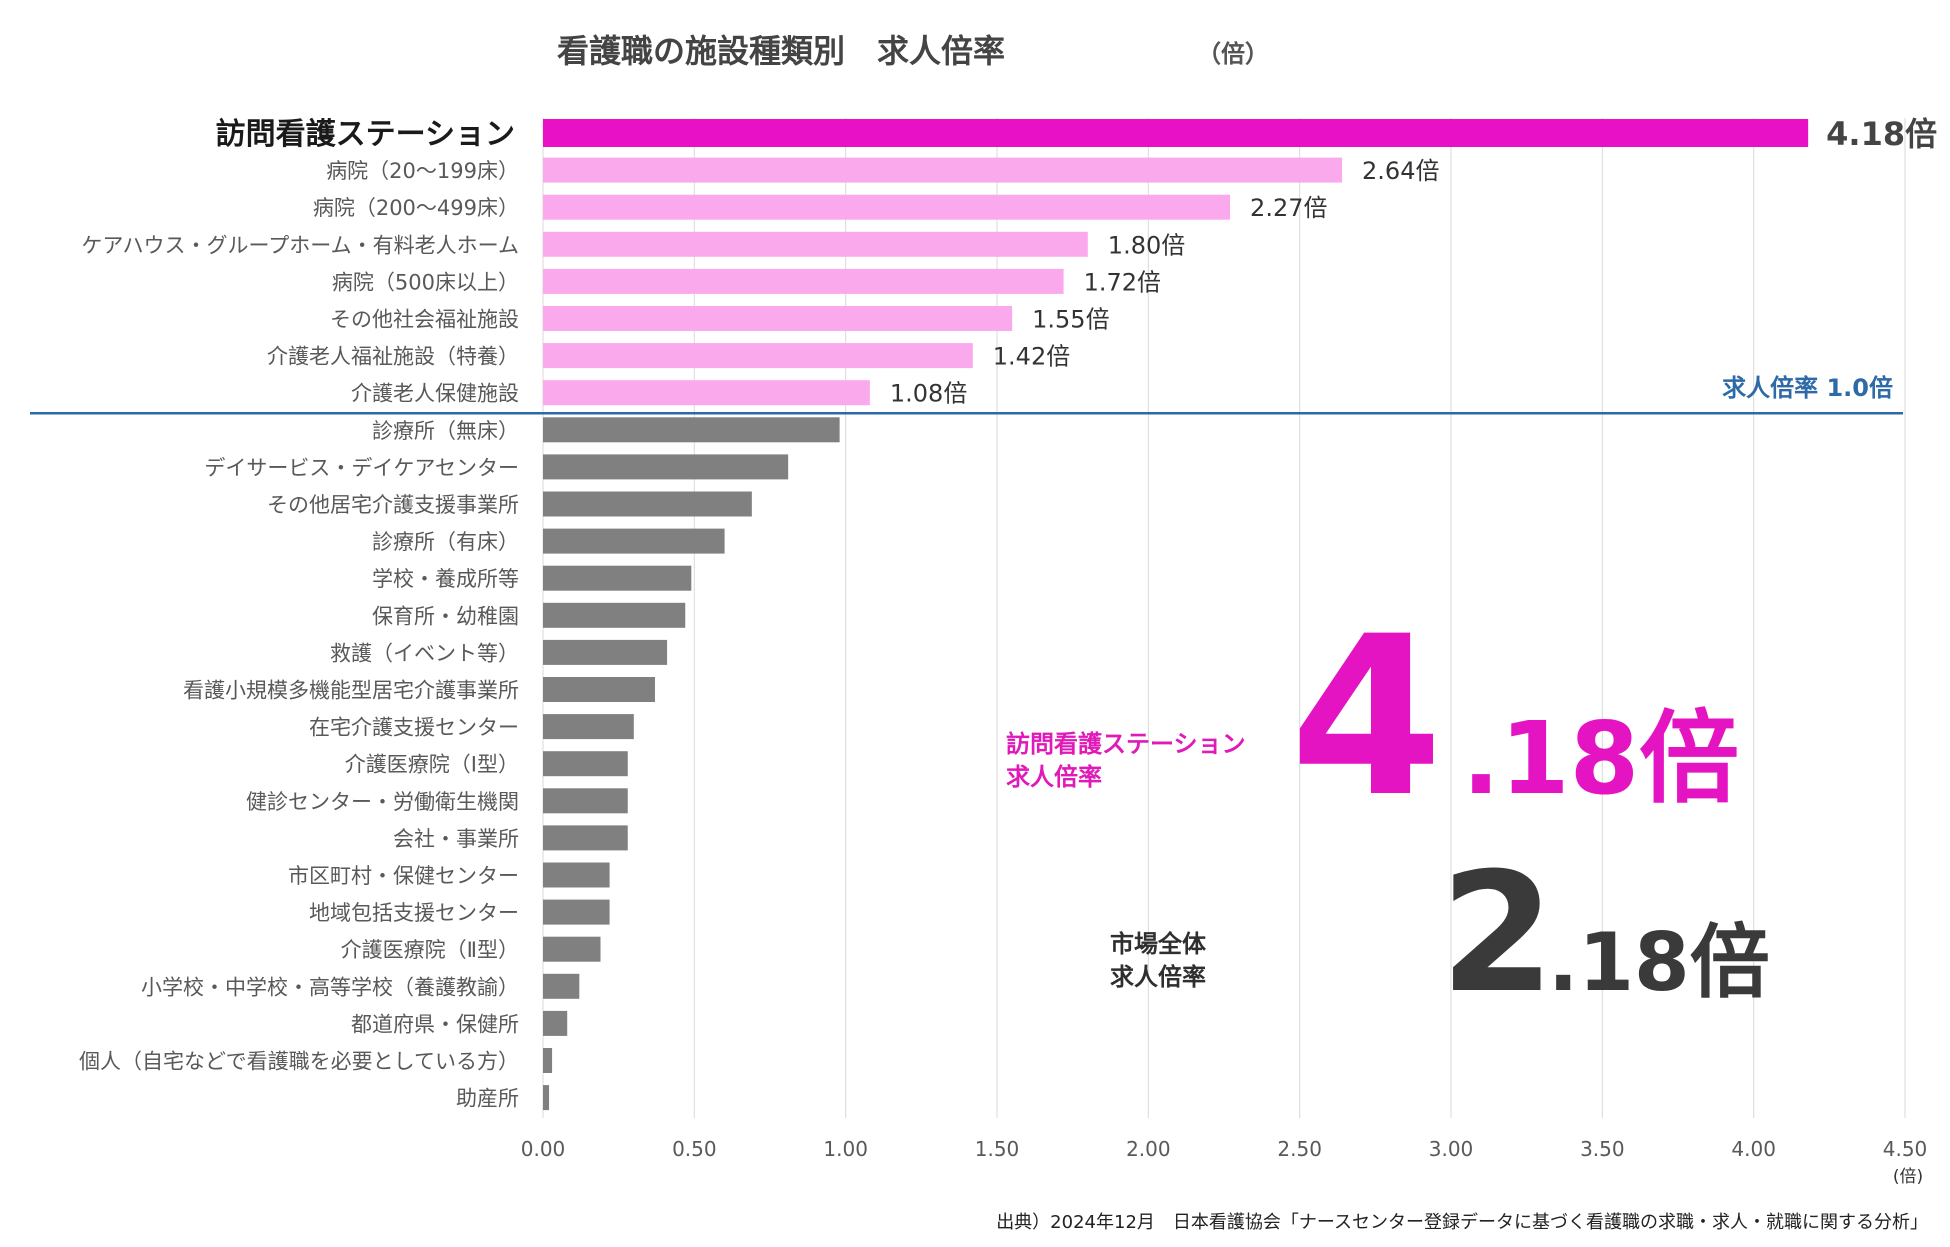 The height and width of the screenshot is (1247, 1950). I want to click on x-axis-ticks: 0.00 0.50 1.00 1.50 2.00 2.50 3.00 3.50 4.00 4.50, so click(1224, 1149).